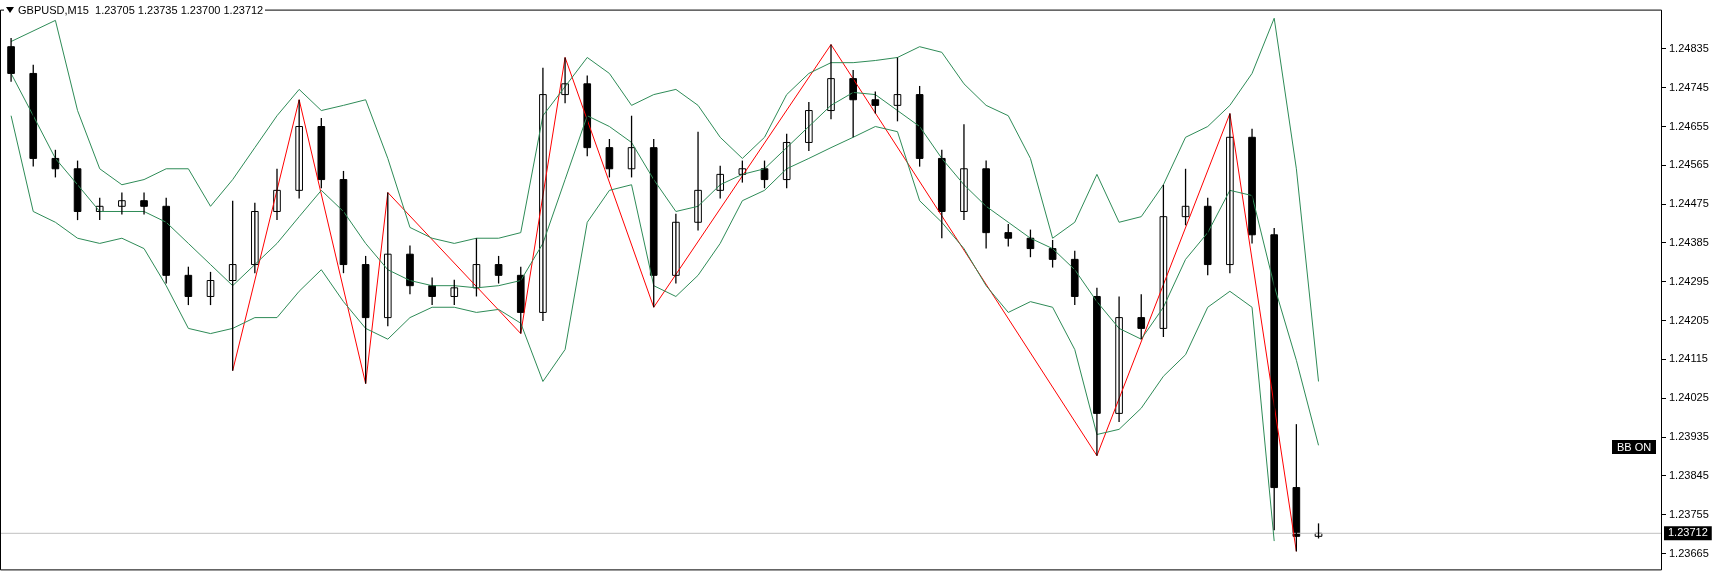  Describe the element at coordinates (1689, 513) in the screenshot. I see `y-tick-label: 1.23755` at that location.